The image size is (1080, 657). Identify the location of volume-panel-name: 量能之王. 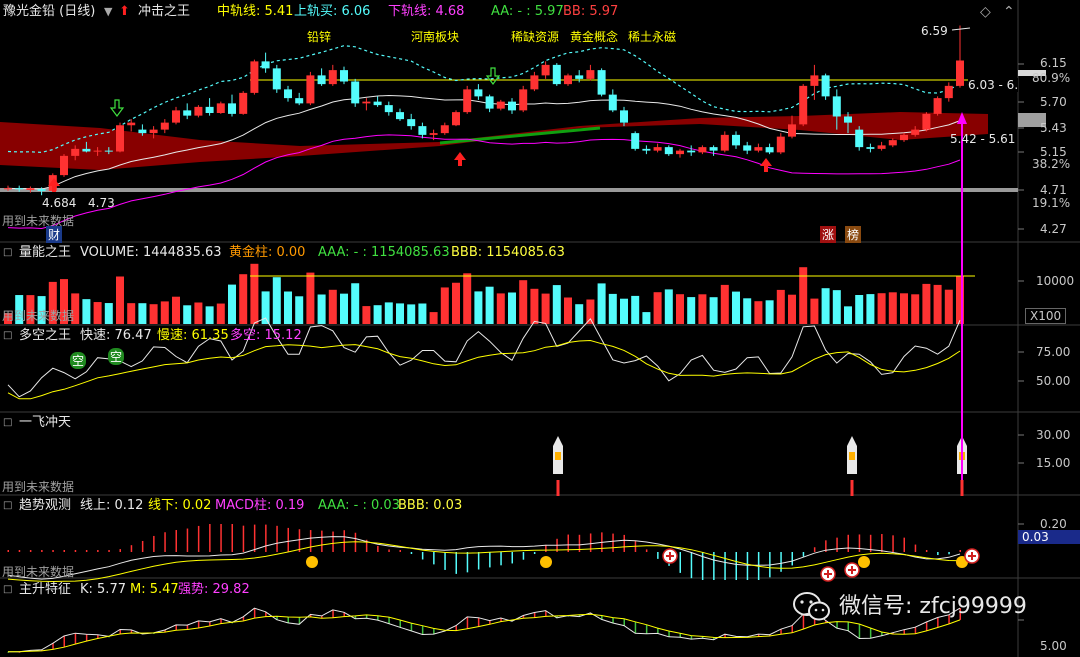
(45, 252).